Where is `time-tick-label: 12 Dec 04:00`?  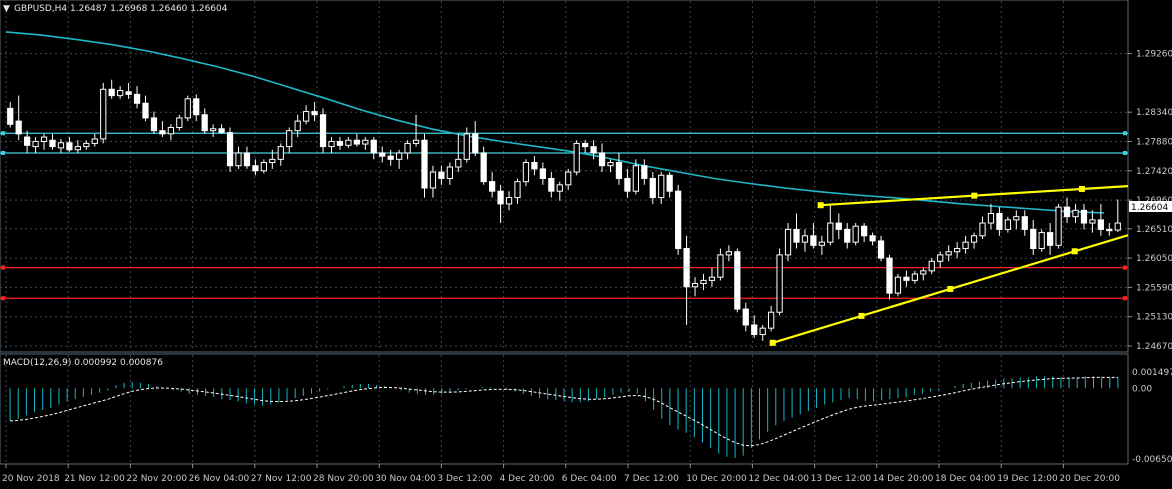 time-tick-label: 12 Dec 04:00 is located at coordinates (778, 479).